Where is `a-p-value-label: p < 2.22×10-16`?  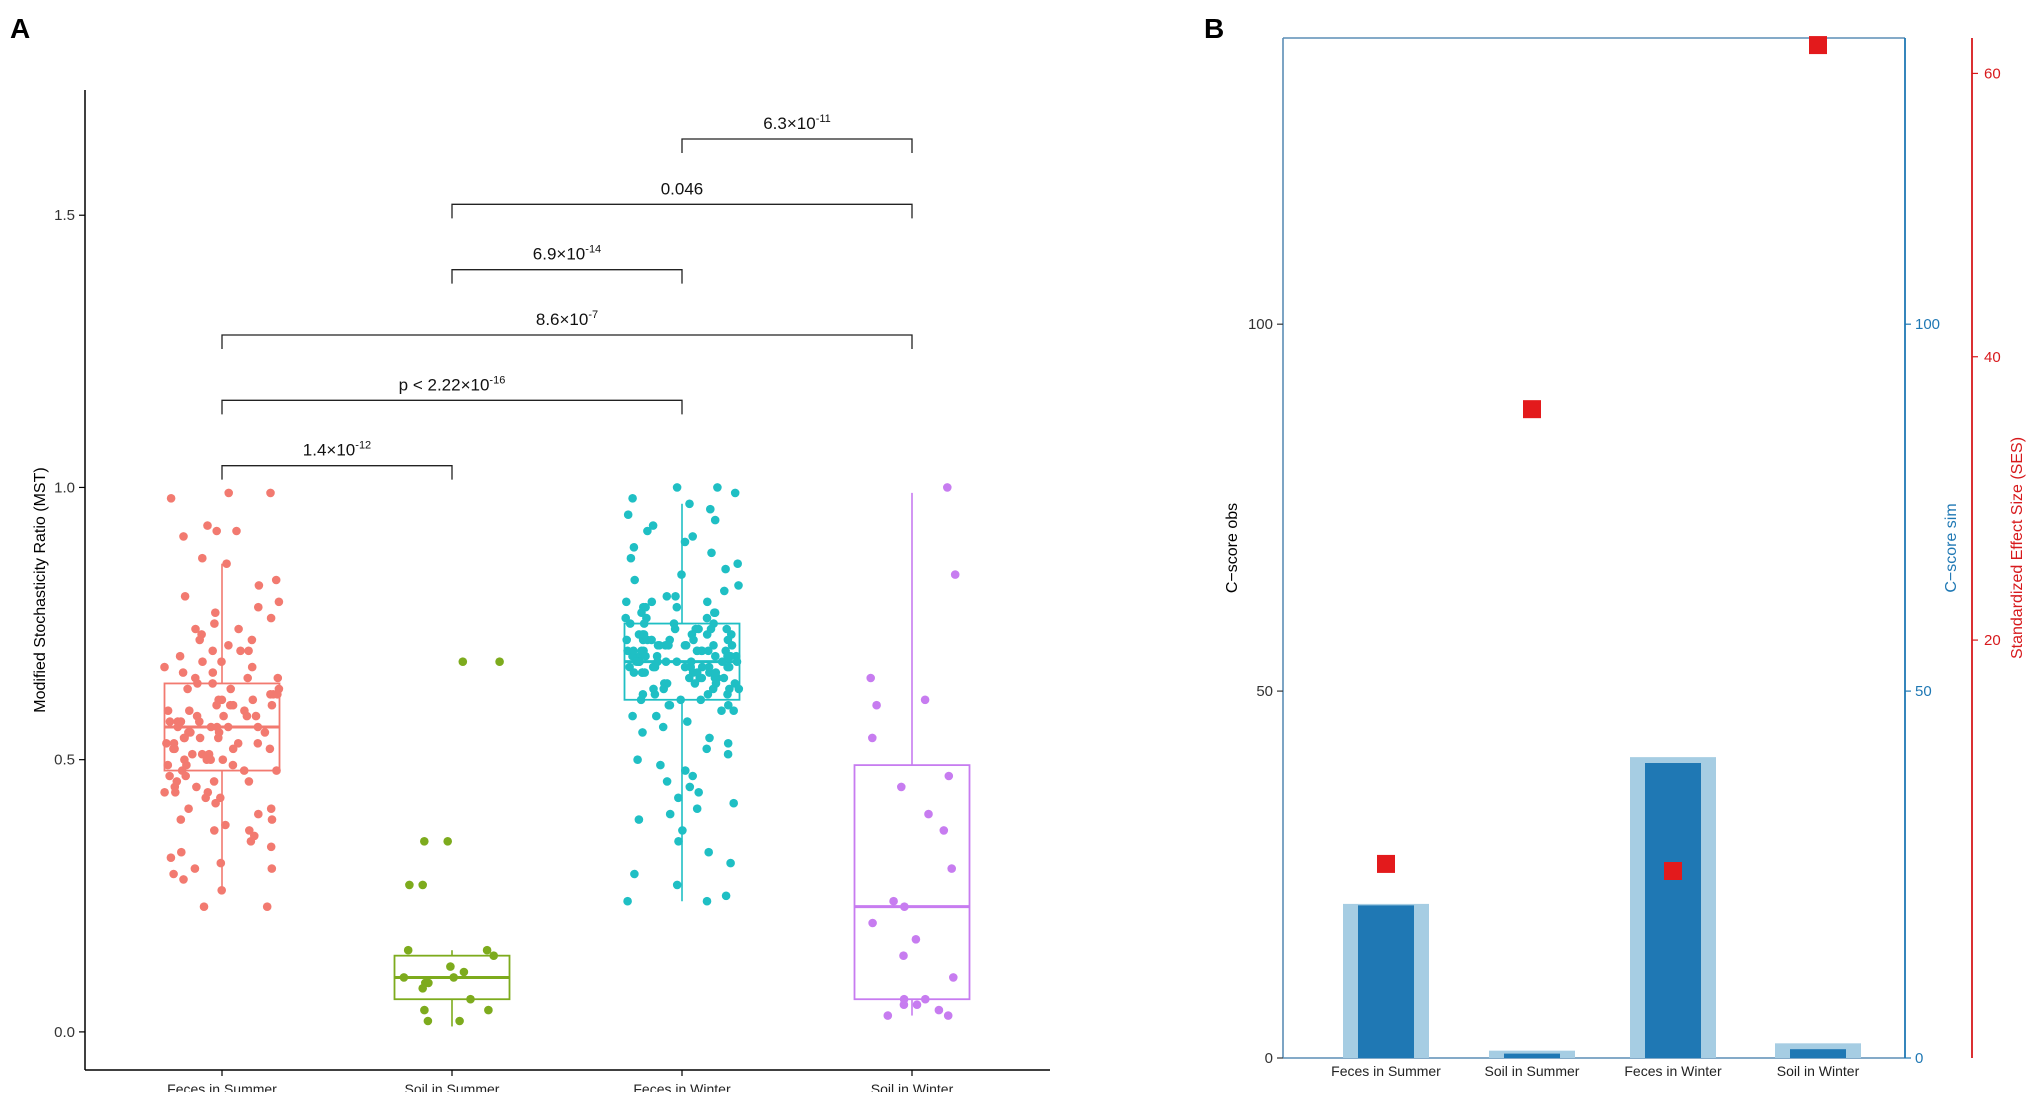 a-p-value-label: p < 2.22×10-16 is located at coordinates (452, 384).